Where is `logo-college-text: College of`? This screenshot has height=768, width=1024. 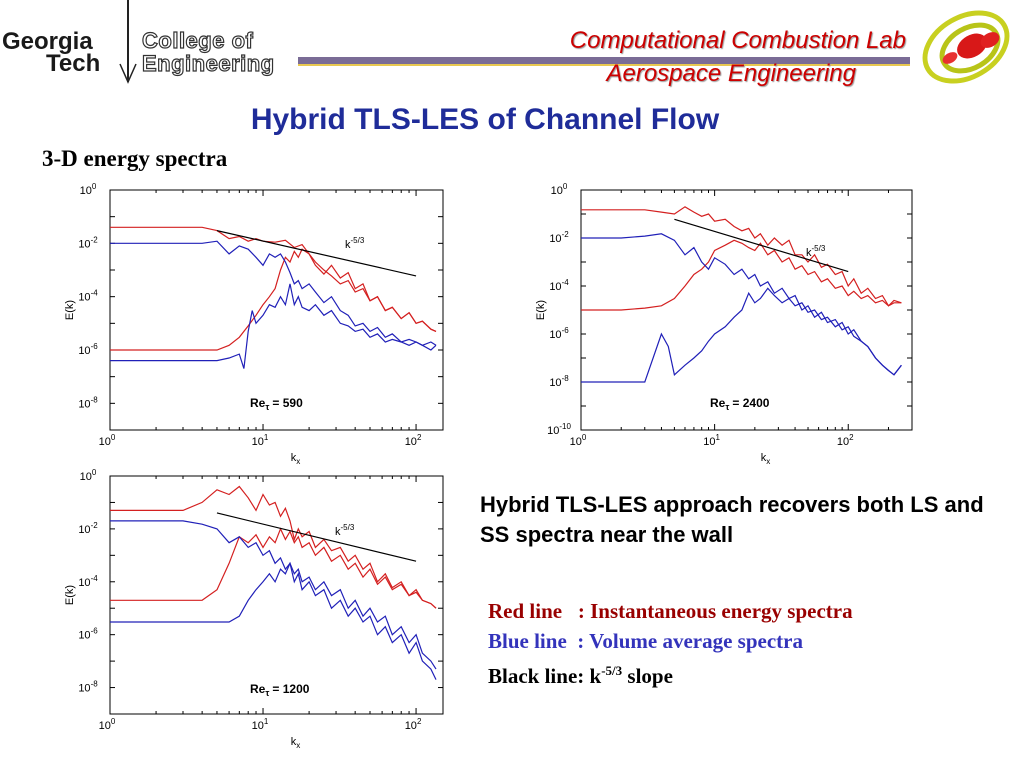 logo-college-text: College of is located at coordinates (197, 40).